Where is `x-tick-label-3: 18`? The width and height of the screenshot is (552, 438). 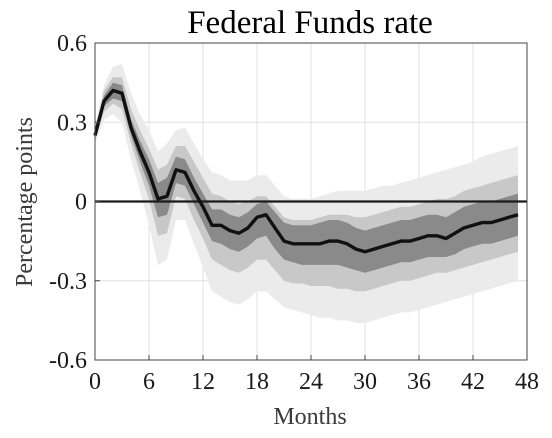
x-tick-label-3: 18 is located at coordinates (257, 382).